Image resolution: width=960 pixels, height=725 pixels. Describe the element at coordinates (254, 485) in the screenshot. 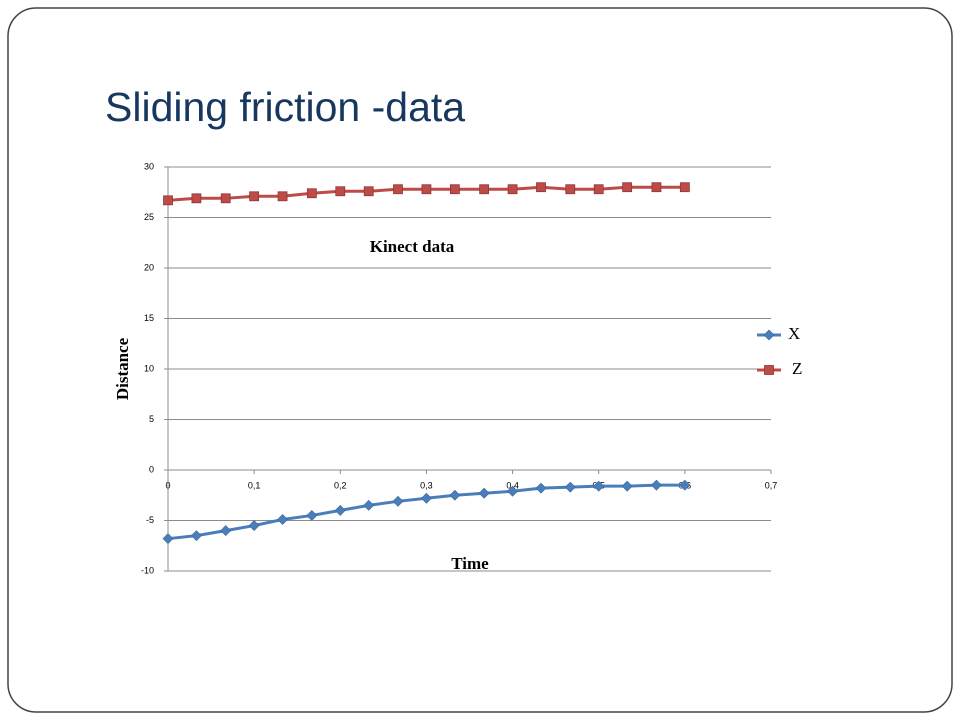

I see `x-tick-label: 0,1` at that location.